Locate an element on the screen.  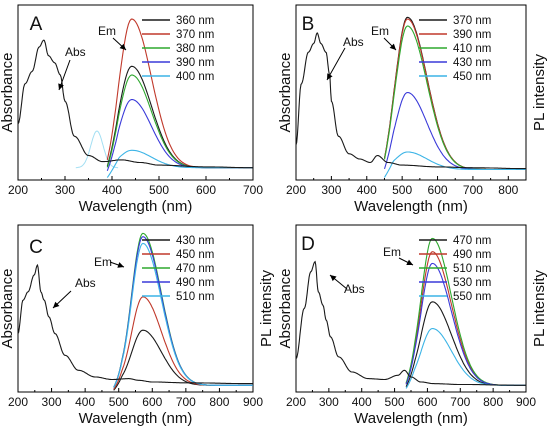
legend-entry: 380 nm is located at coordinates (195, 49).